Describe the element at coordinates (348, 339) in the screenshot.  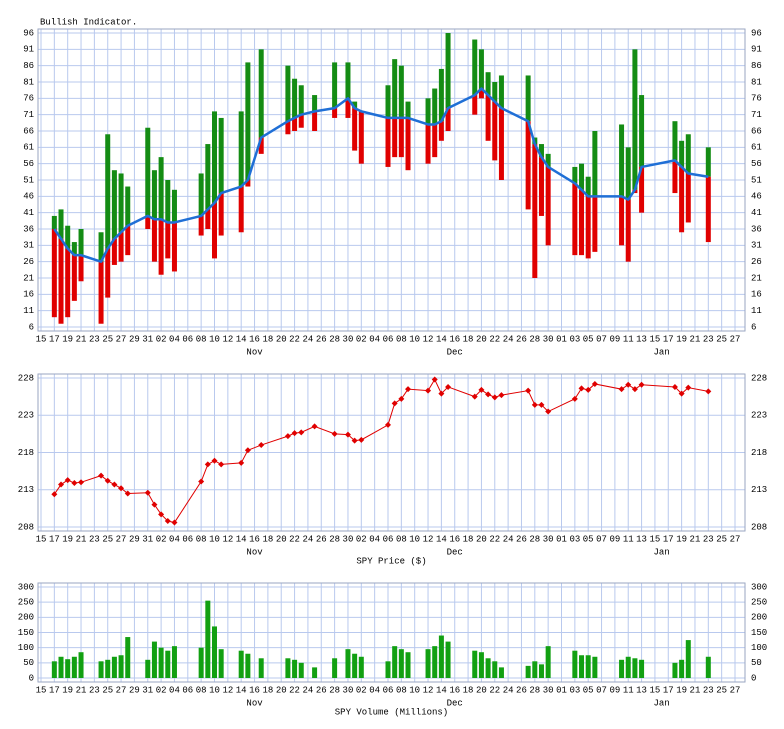
I see `x-tick-label: 30` at that location.